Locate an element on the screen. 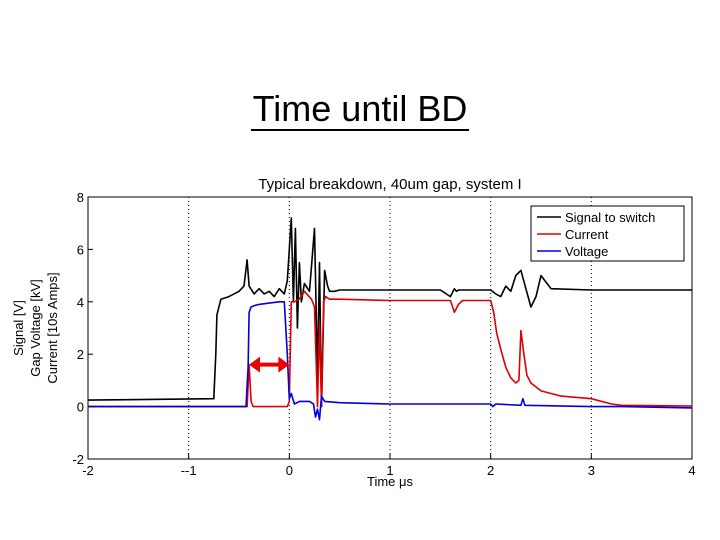 Image resolution: width=720 pixels, height=540 pixels. y-axis-label: Signal [V] is located at coordinates (18, 328).